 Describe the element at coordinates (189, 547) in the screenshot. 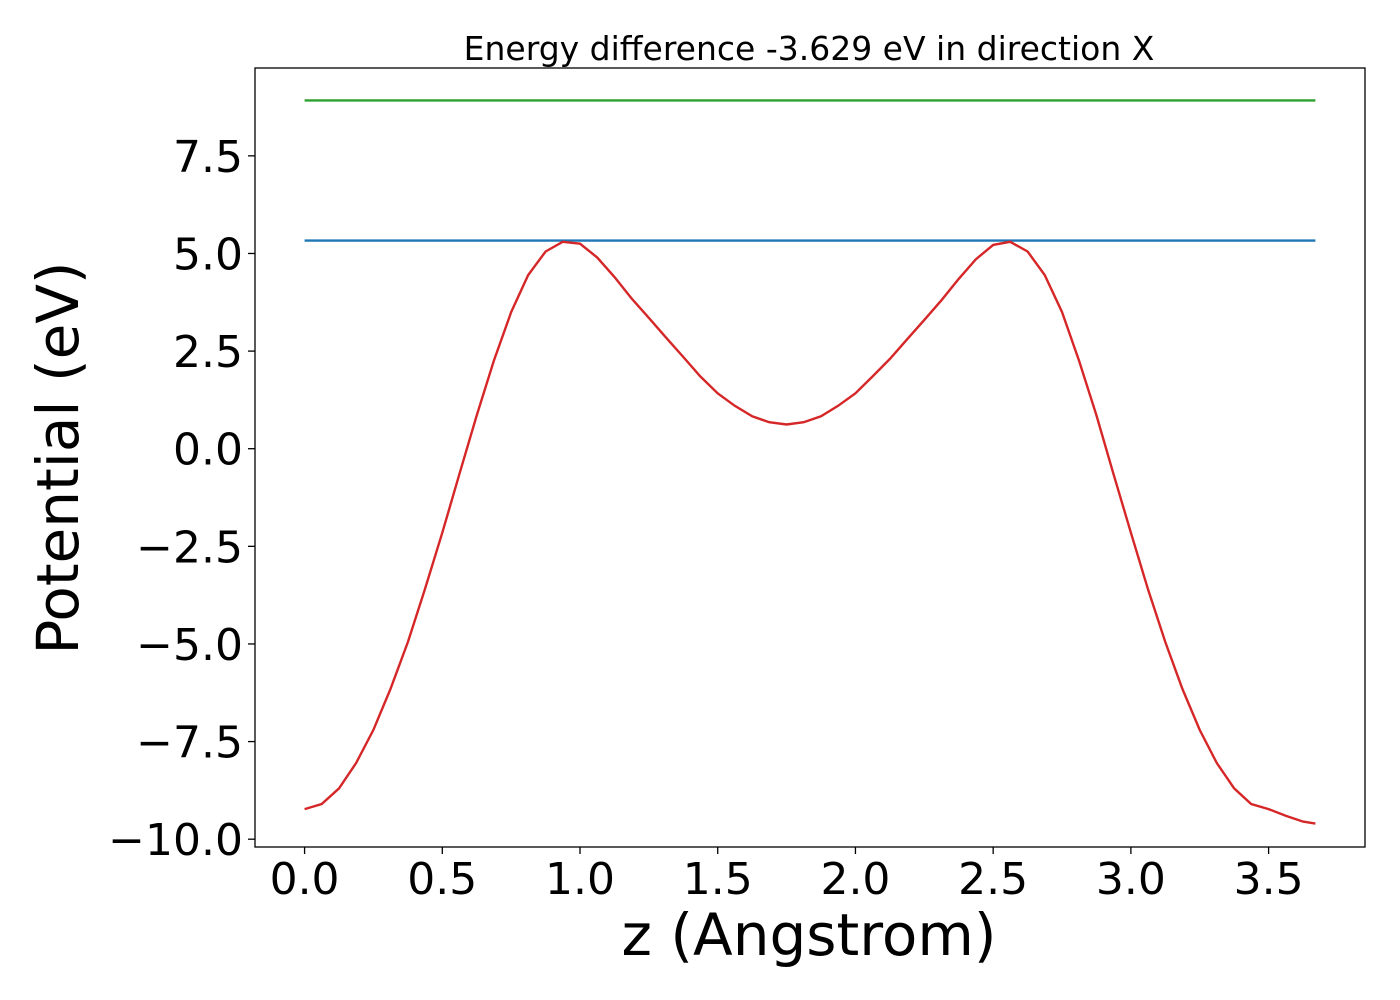

I see `y-tick-label: −2.5` at that location.